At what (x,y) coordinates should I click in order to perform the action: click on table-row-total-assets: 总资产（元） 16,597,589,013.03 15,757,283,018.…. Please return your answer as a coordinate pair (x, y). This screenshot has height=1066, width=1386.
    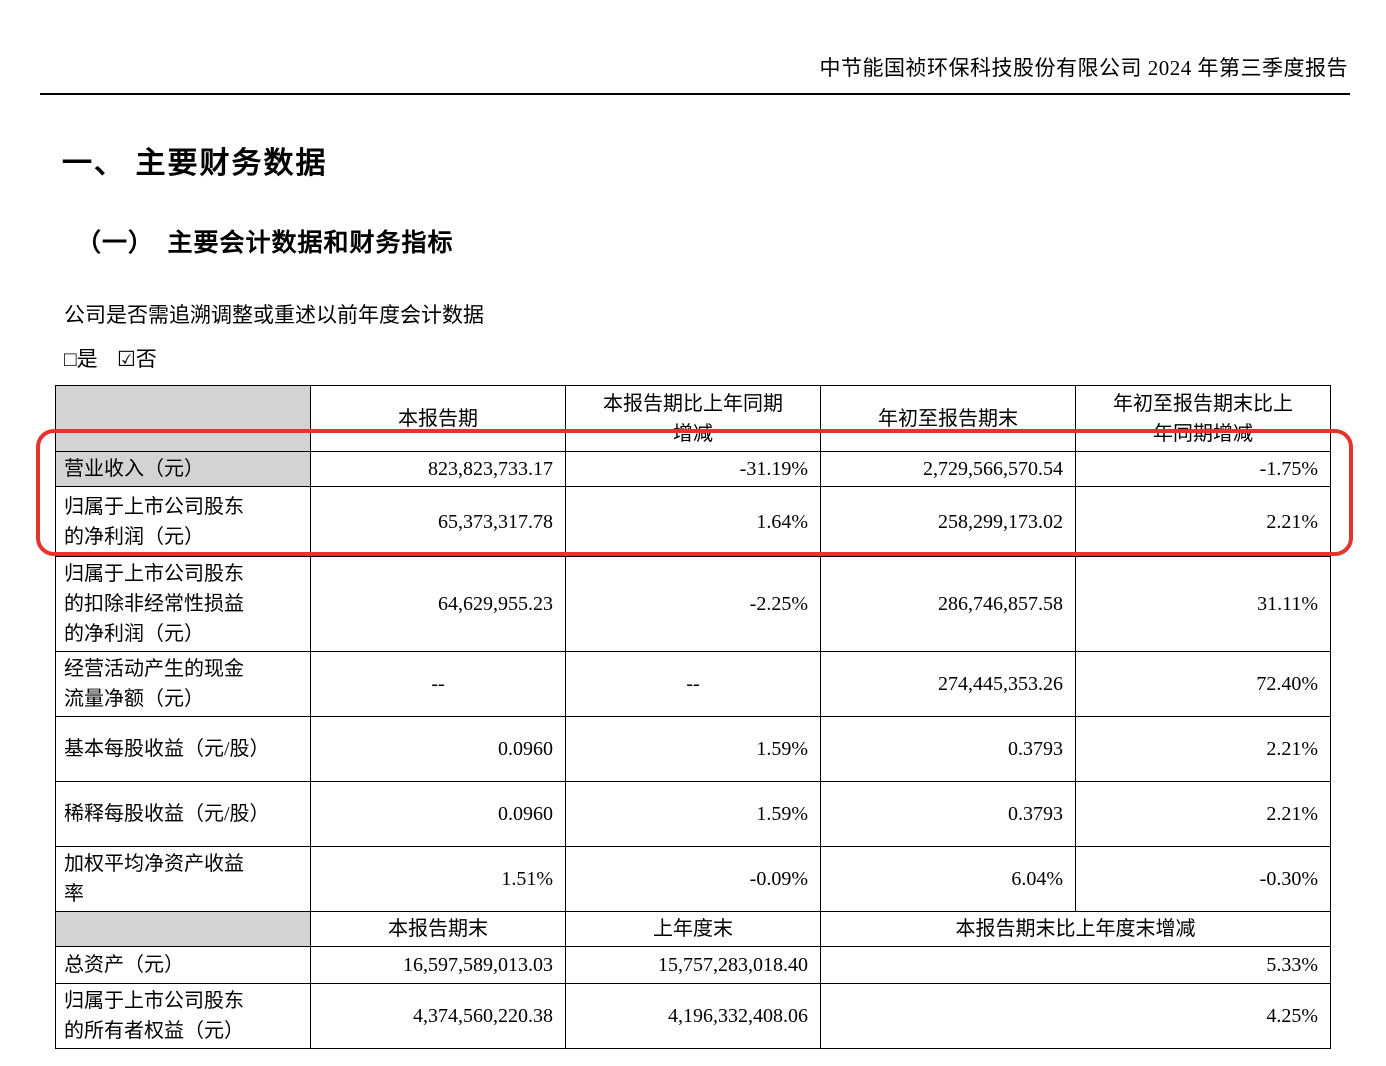
    Looking at the image, I should click on (693, 965).